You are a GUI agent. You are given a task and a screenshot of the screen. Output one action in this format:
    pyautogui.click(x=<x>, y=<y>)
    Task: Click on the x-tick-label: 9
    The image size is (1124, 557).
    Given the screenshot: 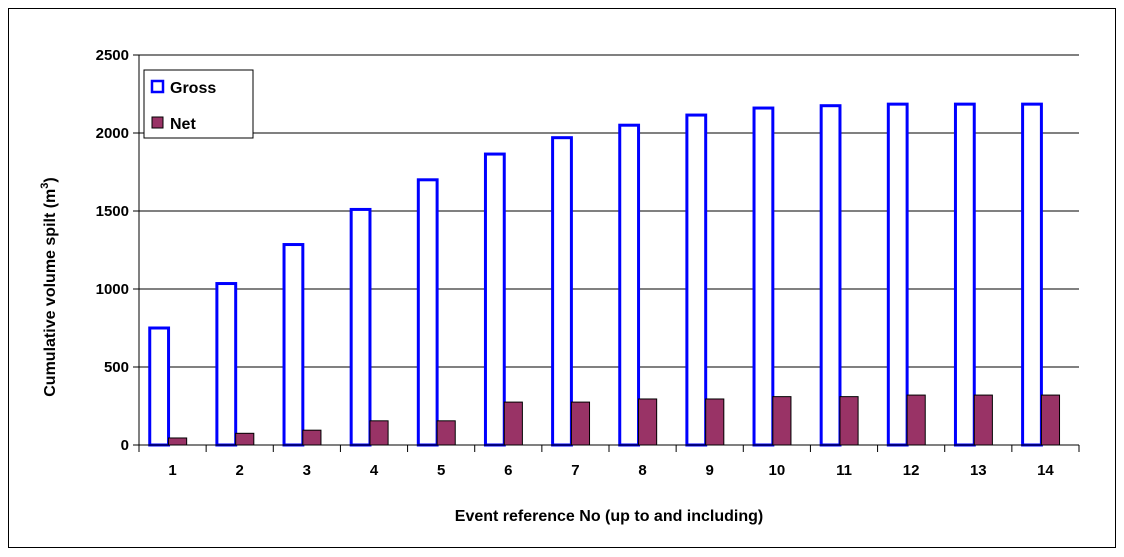 What is the action you would take?
    pyautogui.click(x=710, y=470)
    